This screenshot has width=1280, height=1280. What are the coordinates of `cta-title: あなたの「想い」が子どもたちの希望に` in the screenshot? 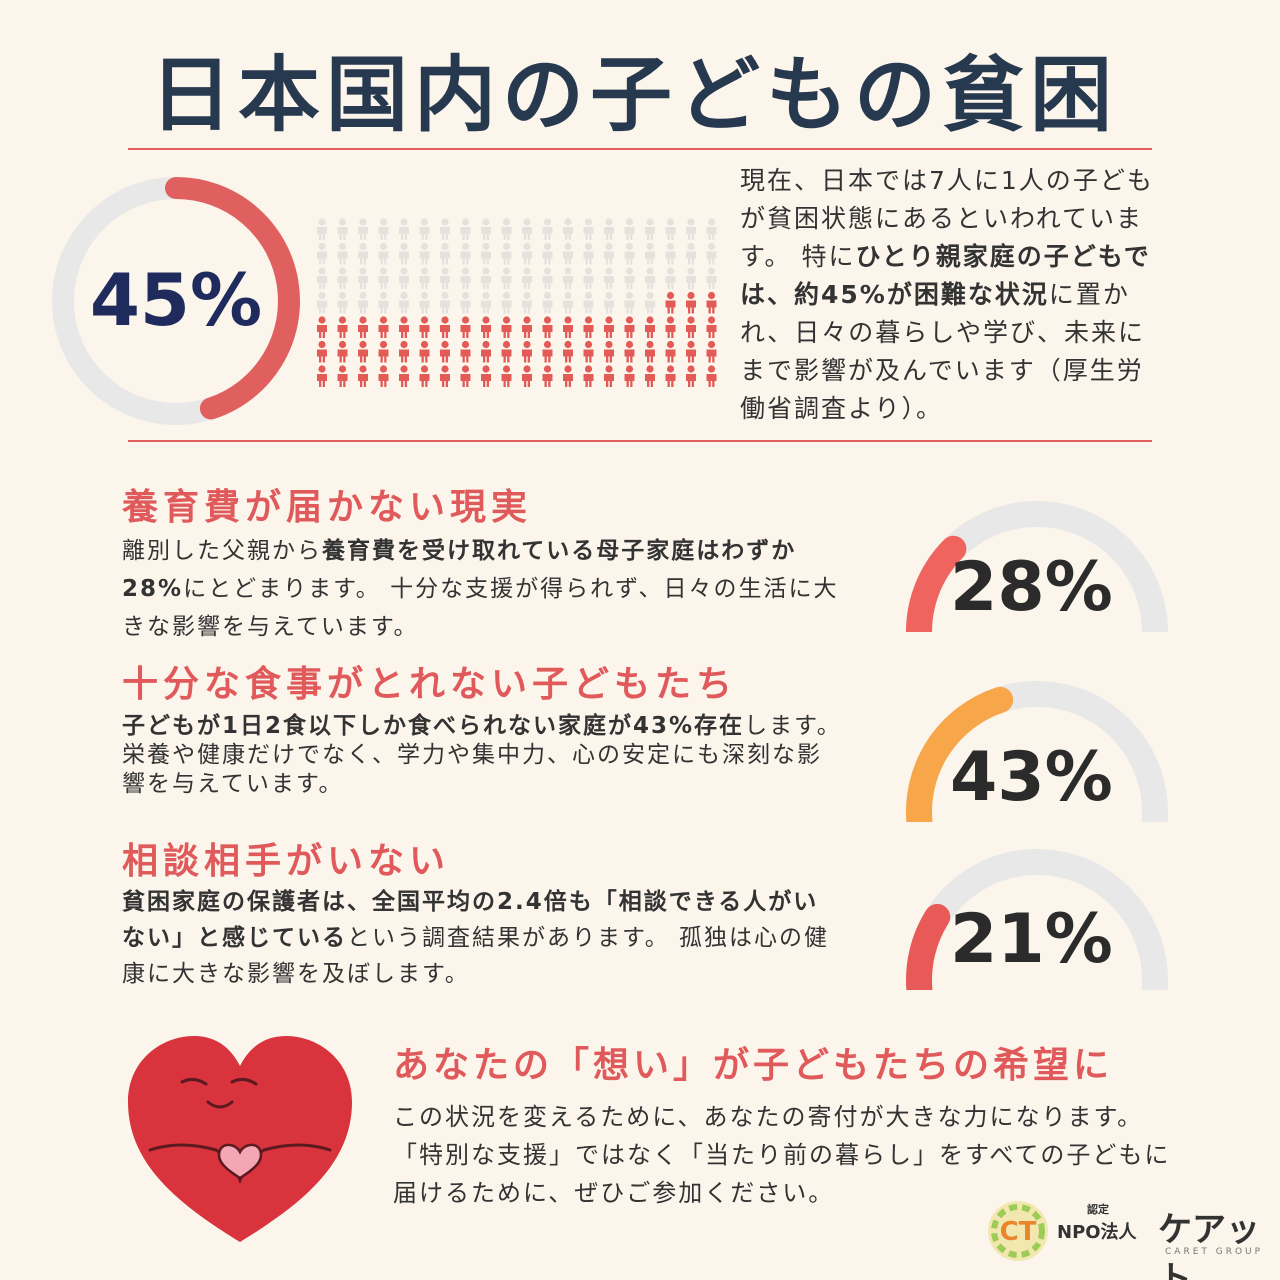 It's located at (753, 1065).